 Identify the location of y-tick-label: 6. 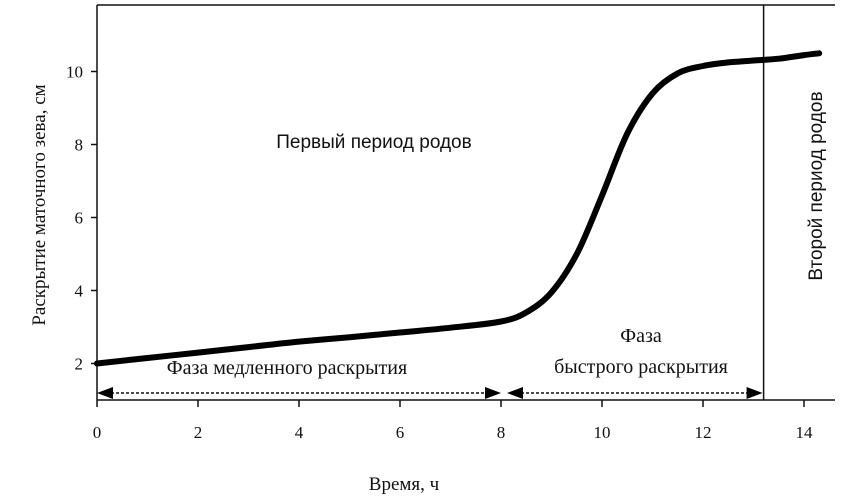
(79, 218).